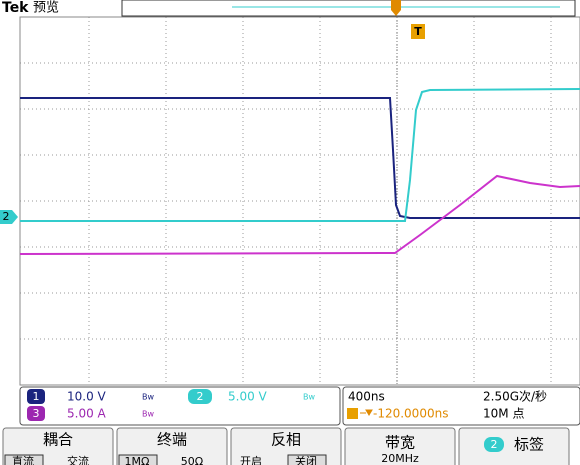 Image resolution: width=580 pixels, height=465 pixels. Describe the element at coordinates (515, 397) in the screenshot. I see `sample-rate: 2.50G次/秒` at that location.